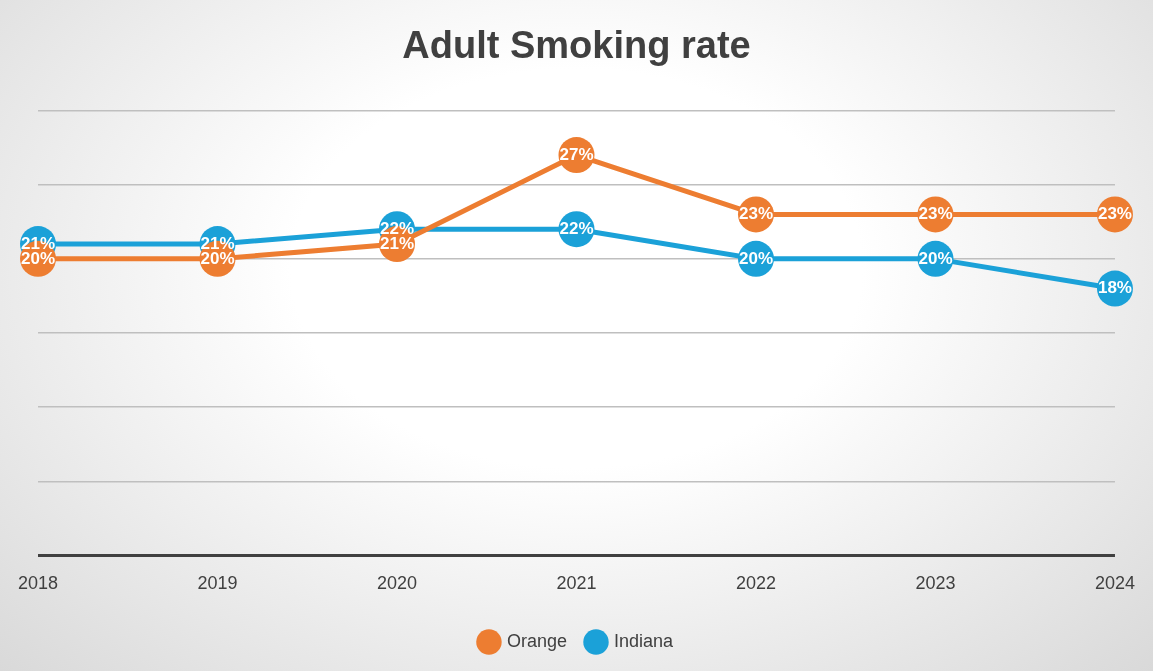  I want to click on x-tick-label: 2019, so click(217, 583).